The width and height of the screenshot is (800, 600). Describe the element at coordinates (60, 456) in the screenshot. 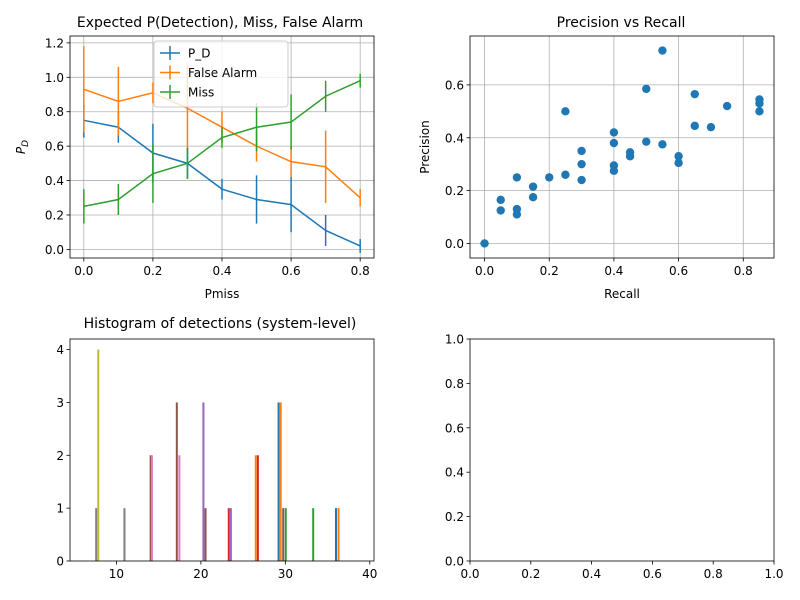

I see `y-tick-label: 2` at that location.